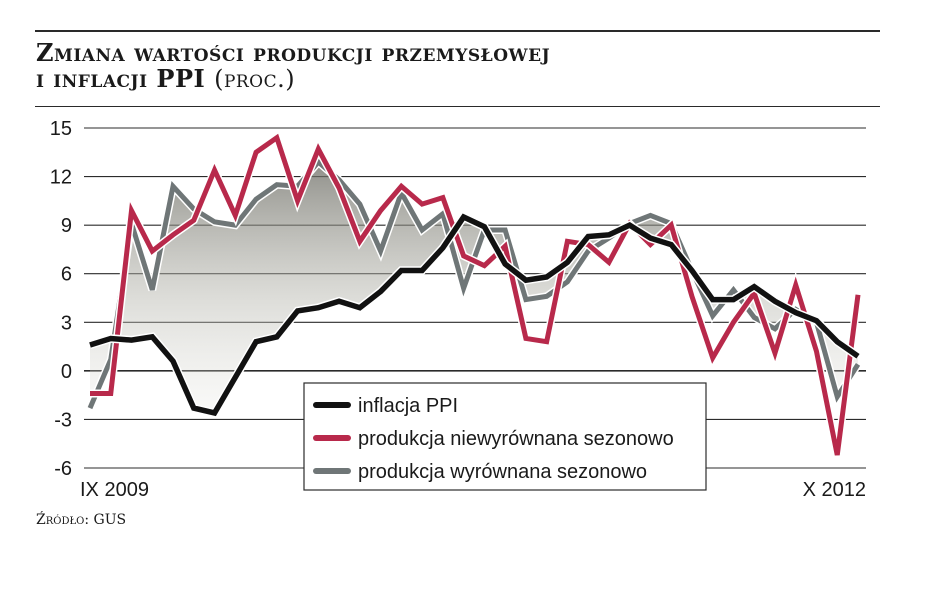 The height and width of the screenshot is (593, 948). Describe the element at coordinates (66, 372) in the screenshot. I see `y-tick-label: 0` at that location.